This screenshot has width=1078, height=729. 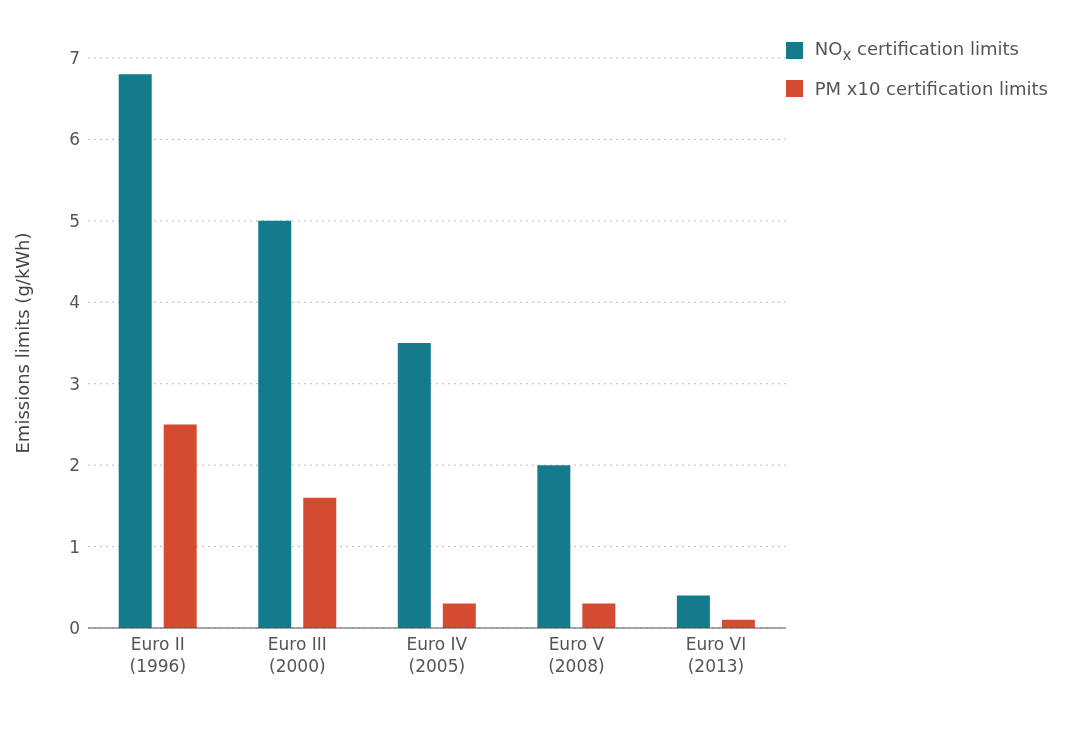 What do you see at coordinates (74, 546) in the screenshot?
I see `y-tick-label: 1` at bounding box center [74, 546].